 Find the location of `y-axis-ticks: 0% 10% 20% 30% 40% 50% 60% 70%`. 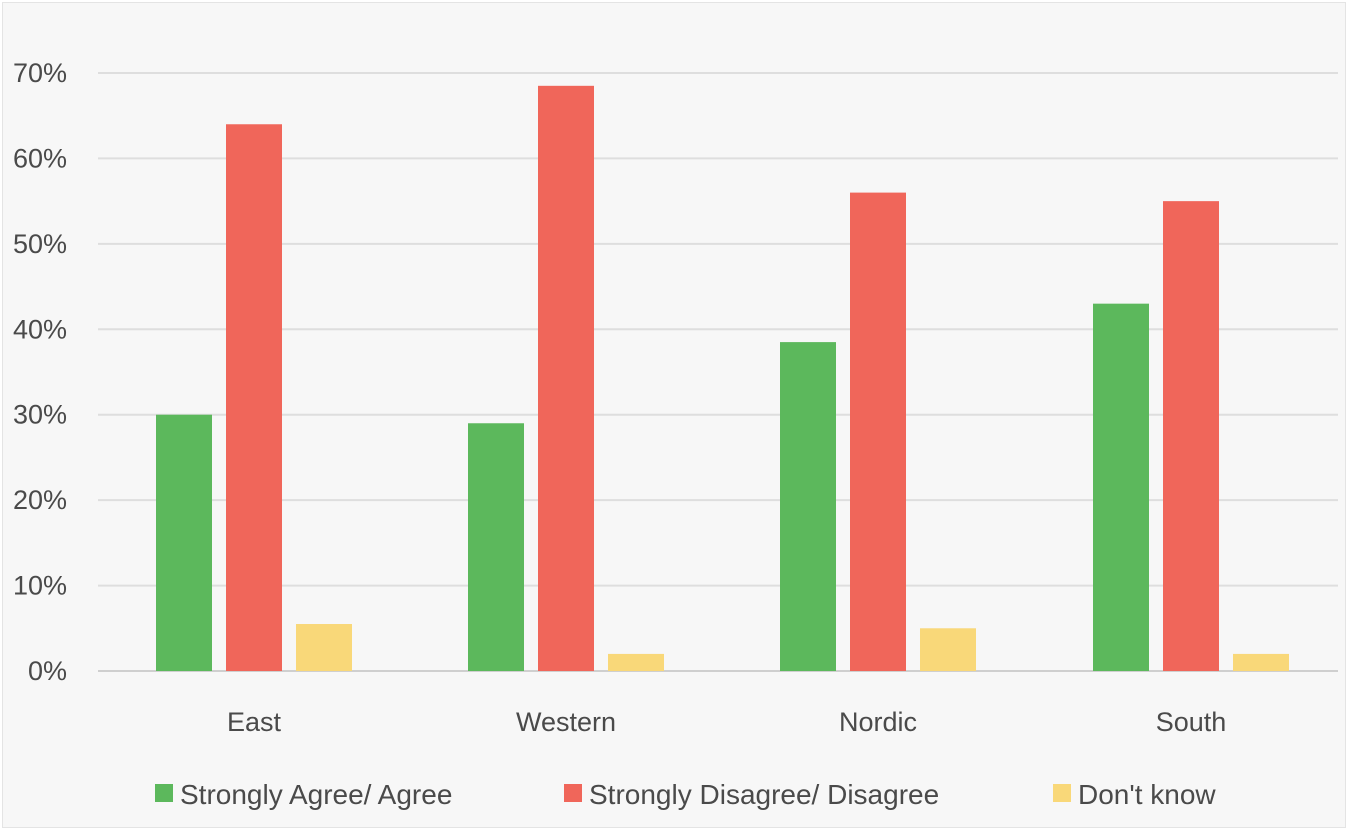

y-axis-ticks: 0% 10% 20% 30% 40% 50% 60% 70% is located at coordinates (40, 372).